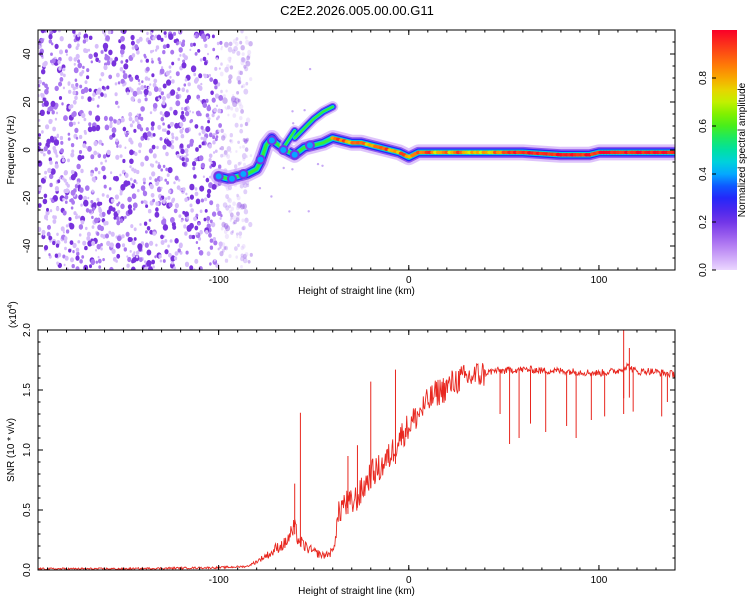  I want to click on x-tick-label: 100, so click(599, 580).